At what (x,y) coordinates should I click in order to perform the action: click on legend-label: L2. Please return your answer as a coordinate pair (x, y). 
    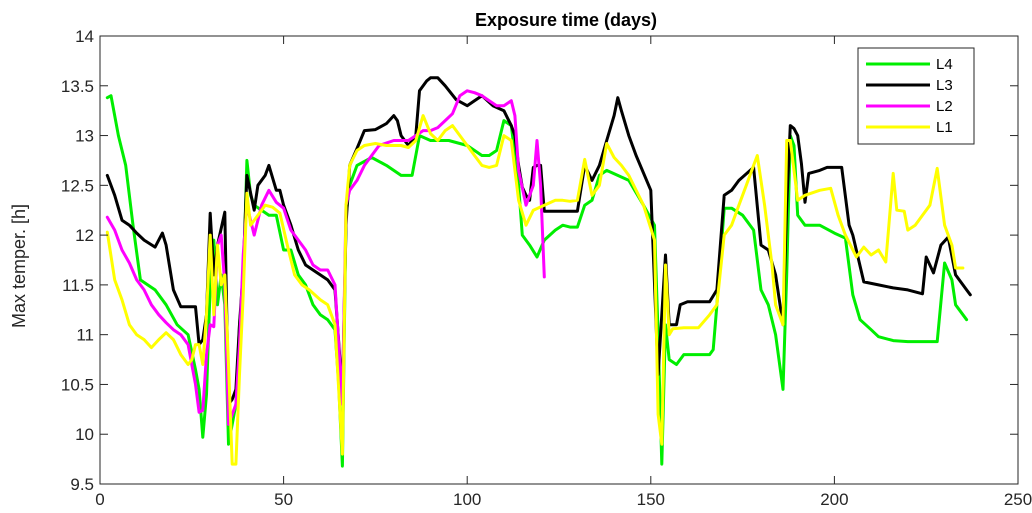
    Looking at the image, I should click on (944, 106).